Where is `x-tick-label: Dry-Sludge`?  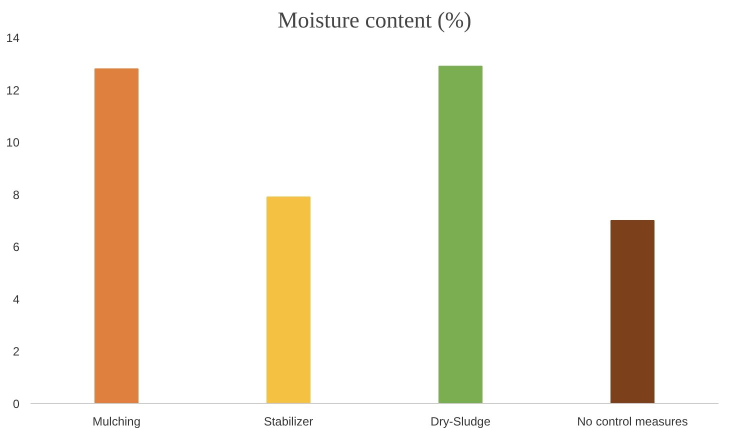
x-tick-label: Dry-Sludge is located at coordinates (460, 421).